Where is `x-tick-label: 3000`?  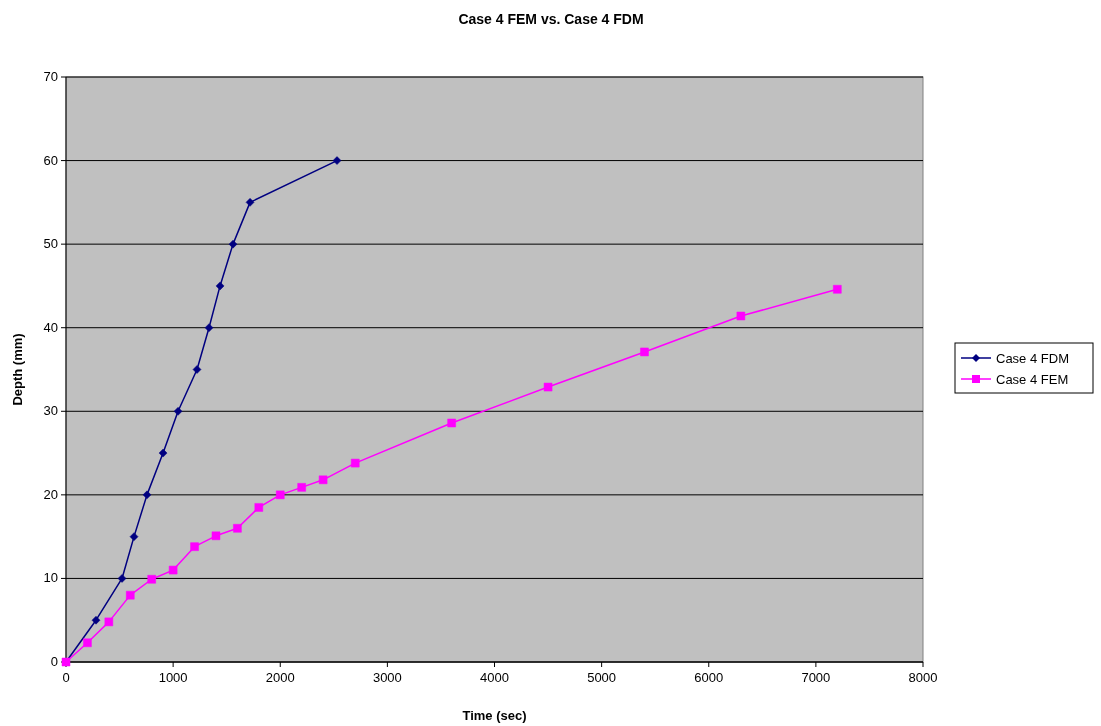 x-tick-label: 3000 is located at coordinates (387, 677).